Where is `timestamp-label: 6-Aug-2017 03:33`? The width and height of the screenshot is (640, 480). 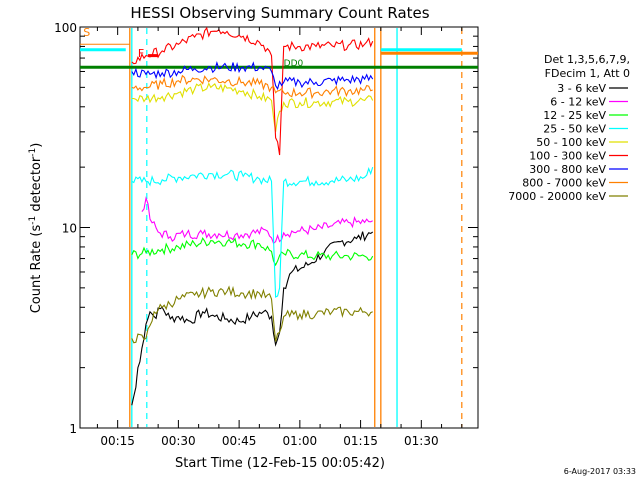 timestamp-label: 6-Aug-2017 03:33 is located at coordinates (600, 471).